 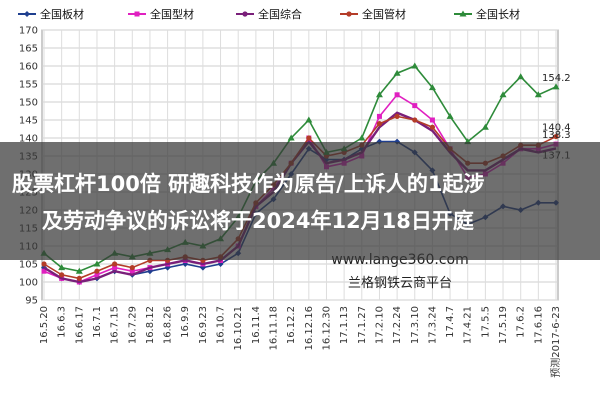 I want to click on x-tick-label: 16.12.2, so click(x=291, y=325).